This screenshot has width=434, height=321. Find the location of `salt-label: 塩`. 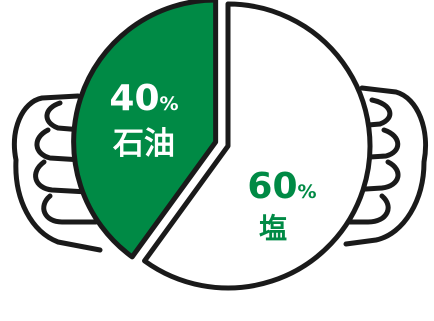

salt-label: 塩 is located at coordinates (273, 228).